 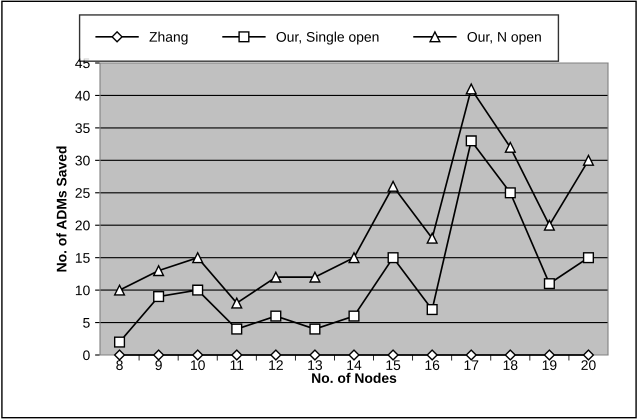 What do you see at coordinates (432, 365) in the screenshot?
I see `x-tick-label: 16` at bounding box center [432, 365].